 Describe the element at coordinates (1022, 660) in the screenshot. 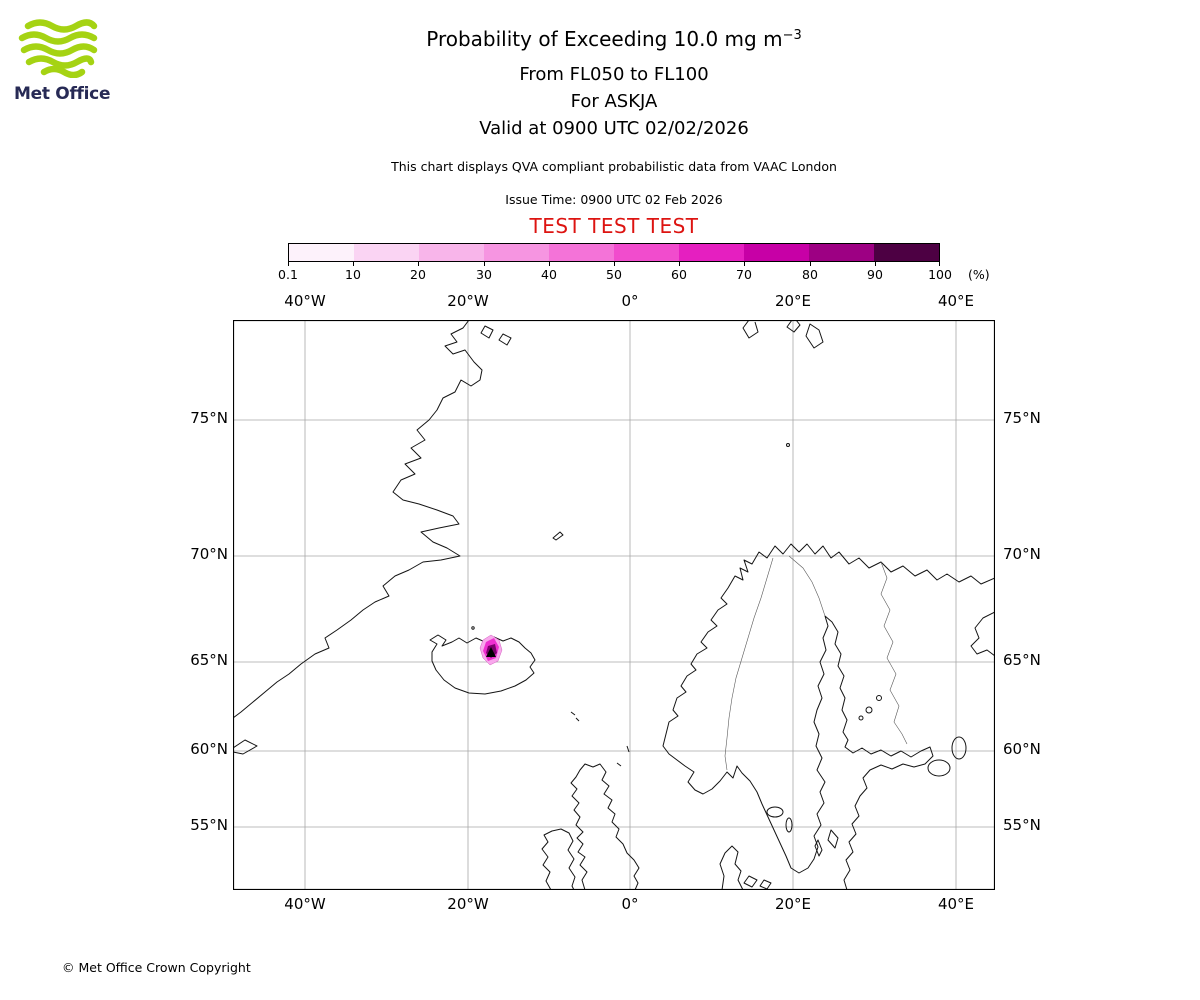

I see `lat-label-right: 65°N` at that location.